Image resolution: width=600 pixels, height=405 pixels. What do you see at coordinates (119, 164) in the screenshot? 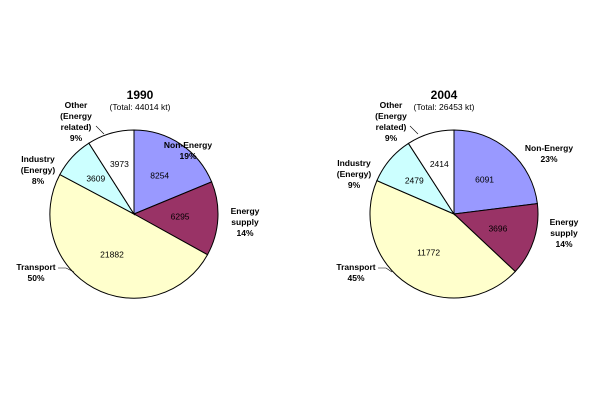
I see `slice-value-label: 3973` at bounding box center [119, 164].